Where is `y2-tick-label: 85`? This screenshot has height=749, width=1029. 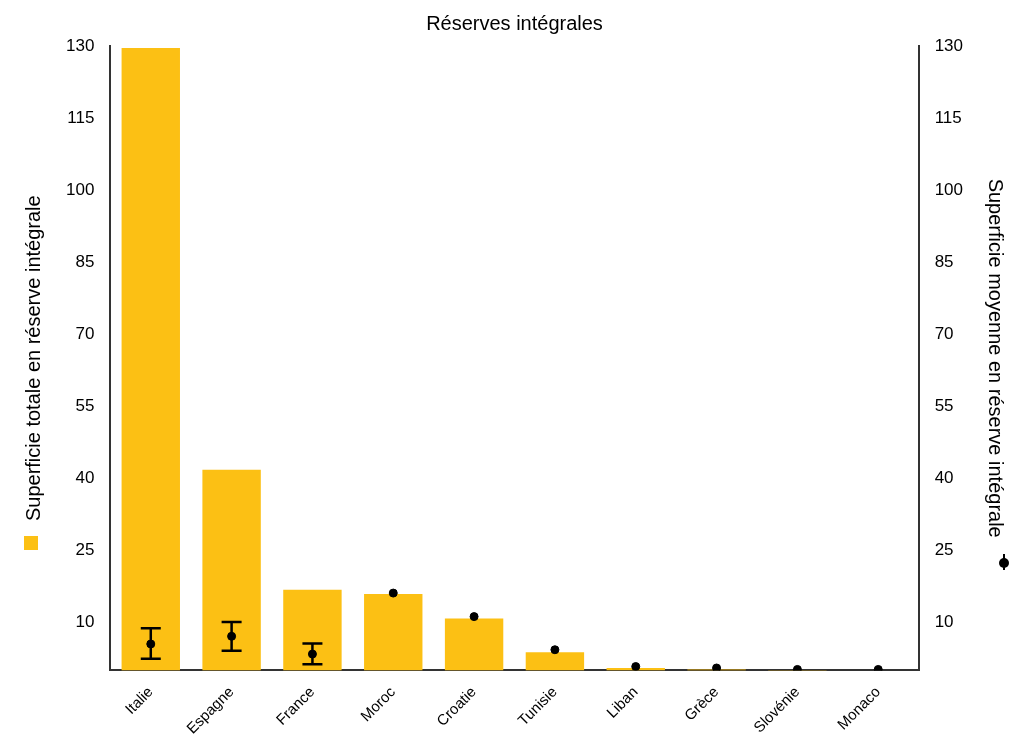
y2-tick-label: 85 is located at coordinates (944, 261).